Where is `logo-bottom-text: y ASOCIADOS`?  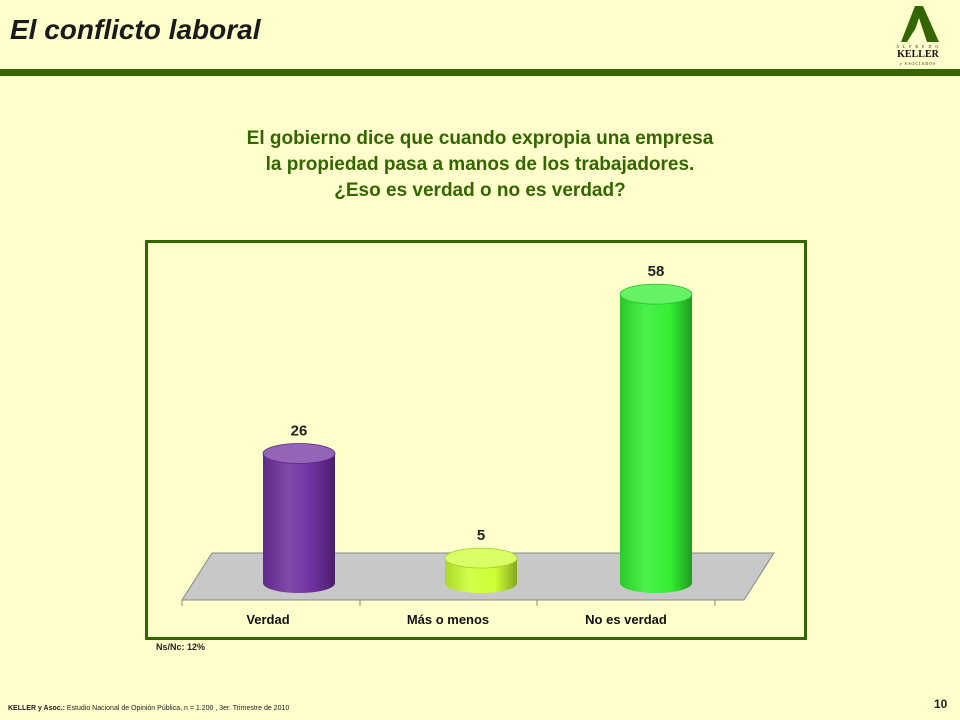
logo-bottom-text: y ASOCIADOS is located at coordinates (918, 63).